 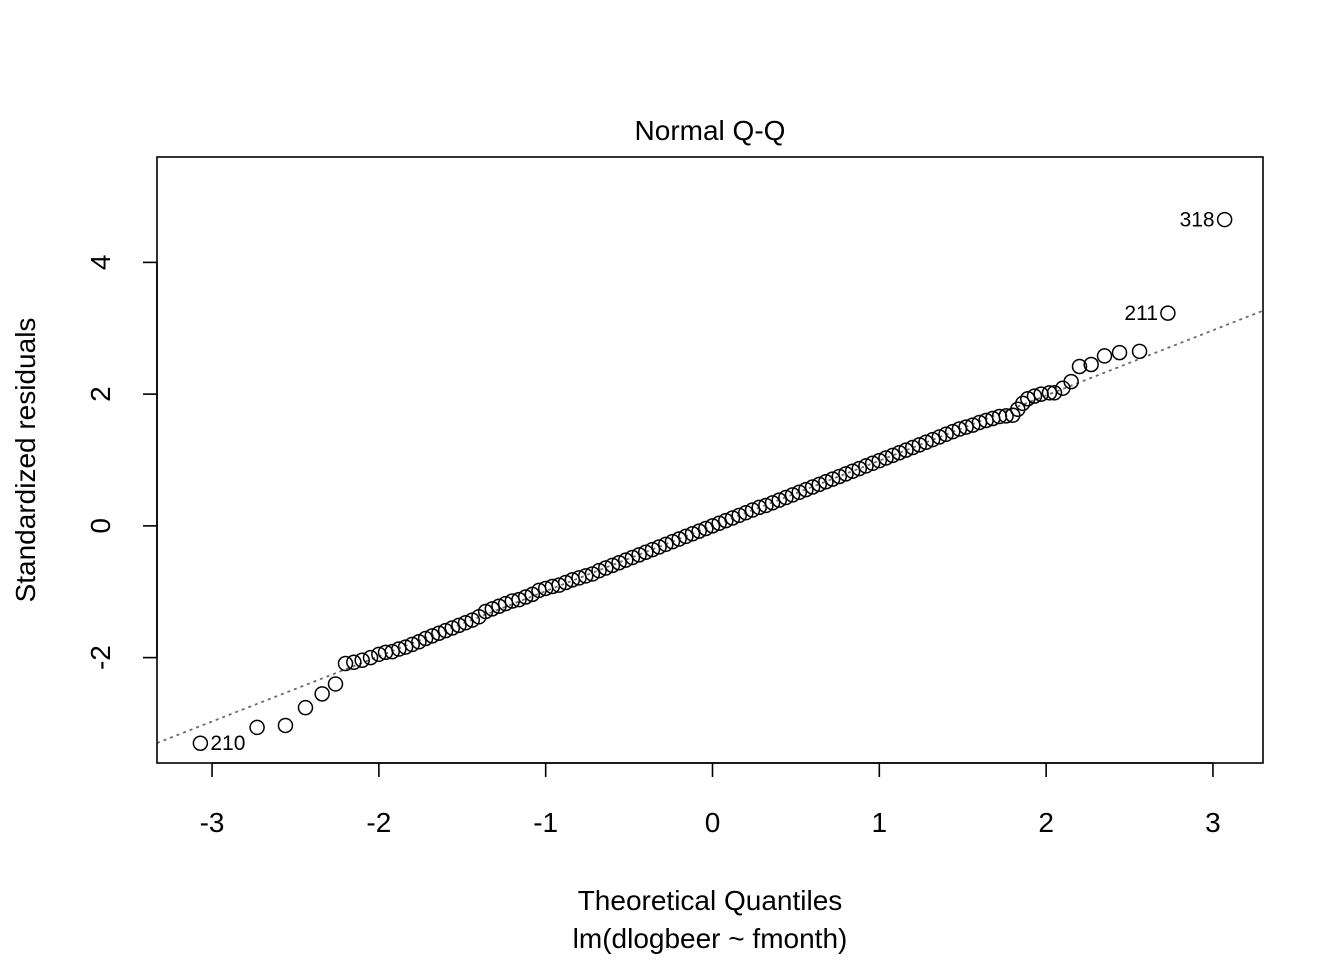 What do you see at coordinates (100, 394) in the screenshot?
I see `y-tick-label: 2` at bounding box center [100, 394].